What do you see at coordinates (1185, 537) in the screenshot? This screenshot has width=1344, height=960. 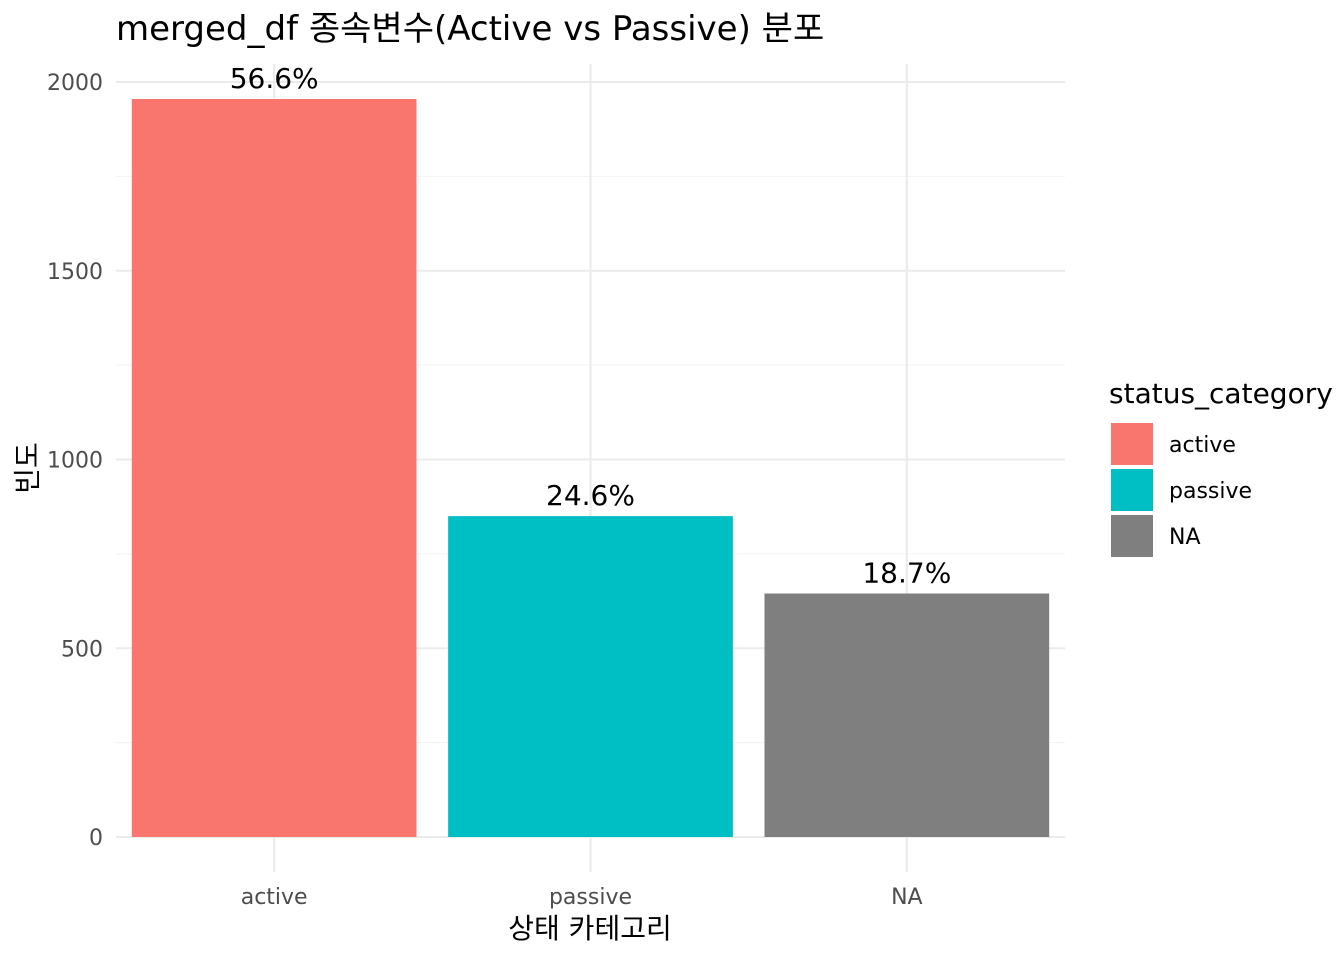 I see `legend-label-NA: NA` at bounding box center [1185, 537].